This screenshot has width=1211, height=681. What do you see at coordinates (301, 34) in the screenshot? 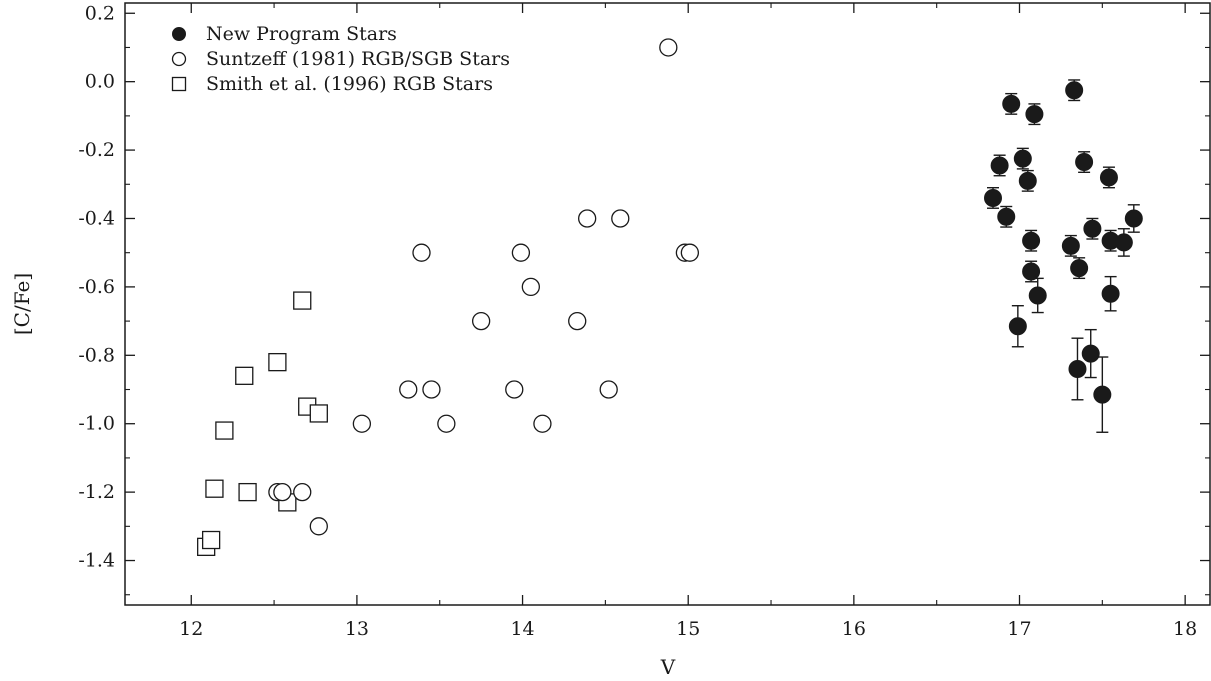
I see `legend-label: New Program Stars` at bounding box center [301, 34].